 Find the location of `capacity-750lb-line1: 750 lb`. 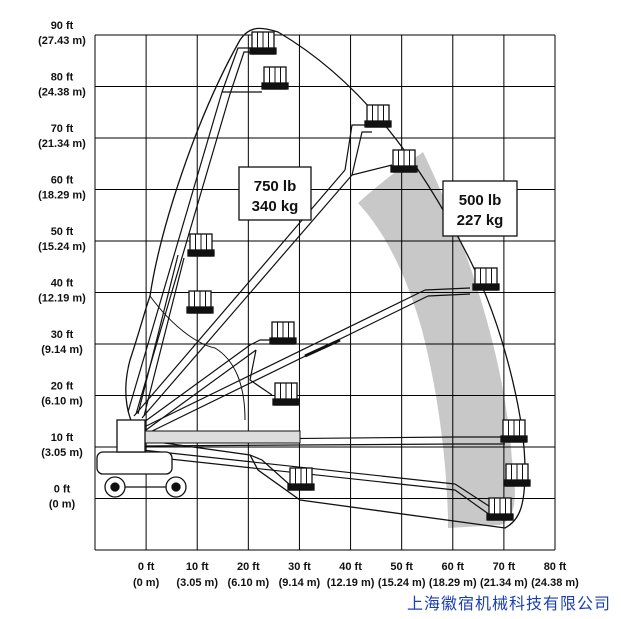

capacity-750lb-line1: 750 lb is located at coordinates (275, 186).